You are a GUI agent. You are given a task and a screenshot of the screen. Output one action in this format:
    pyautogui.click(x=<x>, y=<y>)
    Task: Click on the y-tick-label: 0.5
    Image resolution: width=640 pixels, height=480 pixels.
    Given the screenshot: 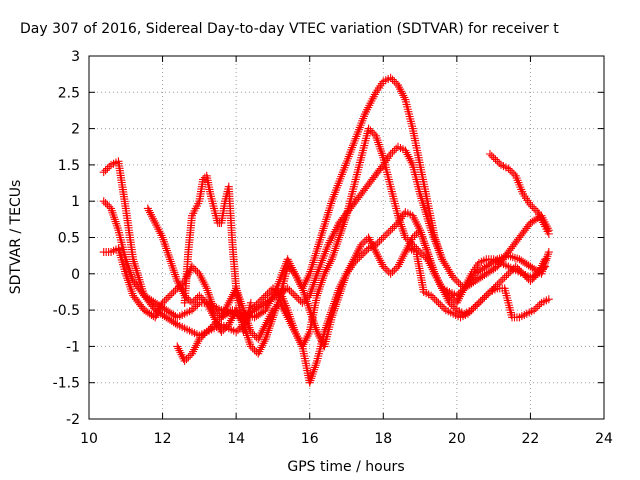 What is the action you would take?
    pyautogui.click(x=69, y=239)
    